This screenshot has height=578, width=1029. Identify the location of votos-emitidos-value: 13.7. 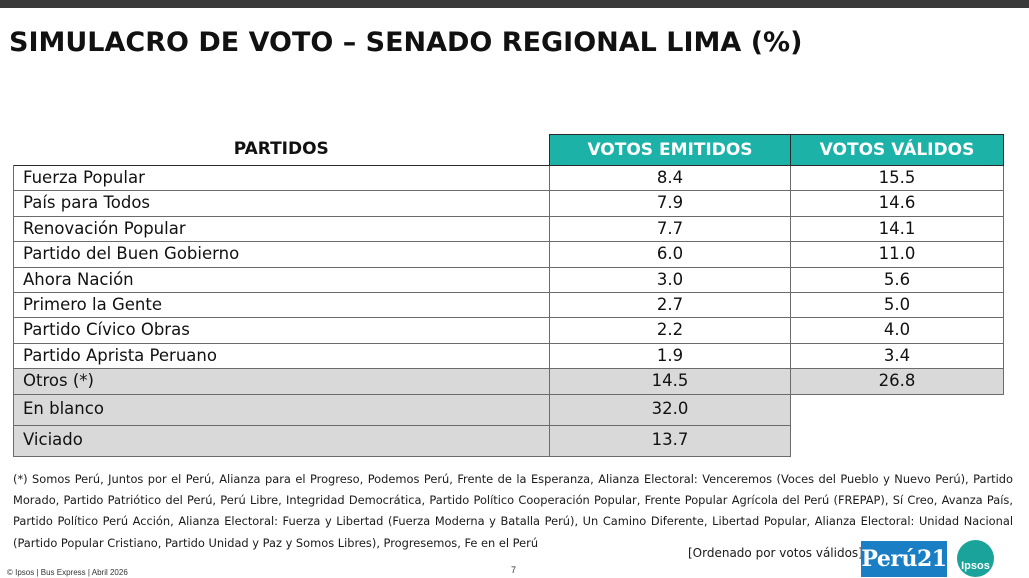
(670, 440).